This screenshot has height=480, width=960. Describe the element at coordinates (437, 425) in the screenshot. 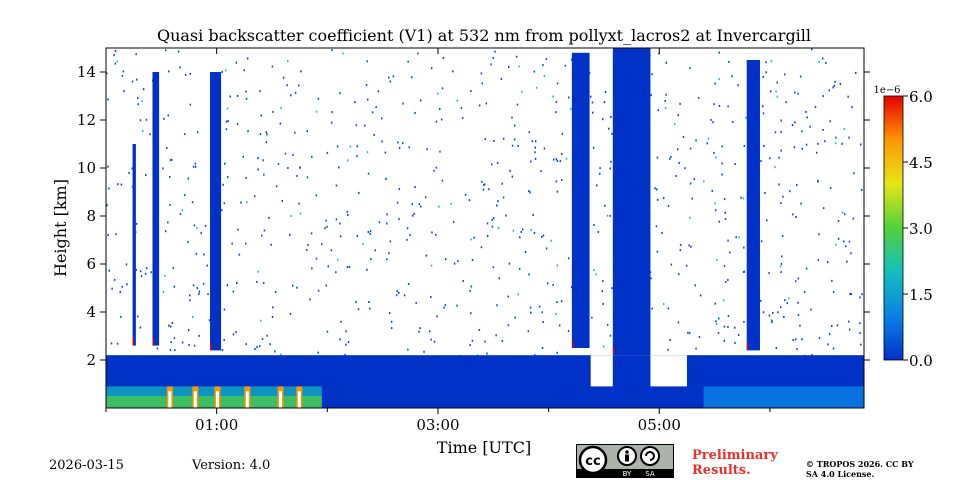

I see `x-tick-label: 03:00` at that location.